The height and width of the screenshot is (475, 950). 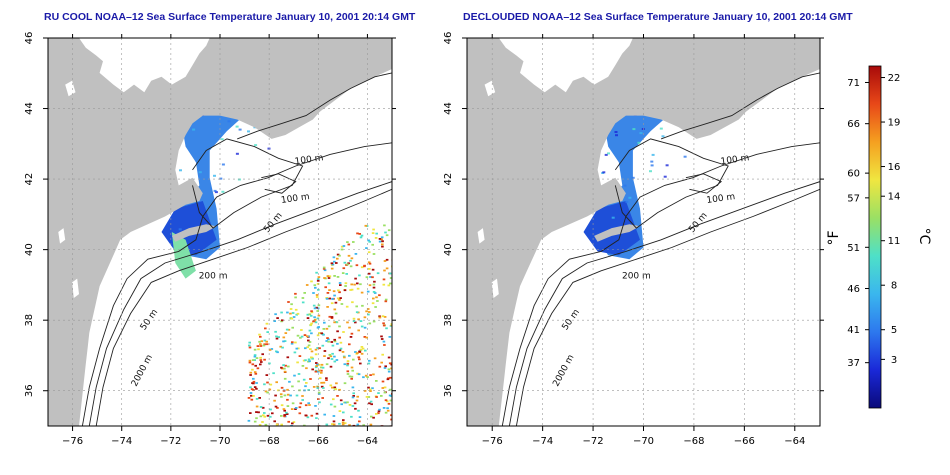 I want to click on y-tick-label: 40, so click(x=448, y=249).